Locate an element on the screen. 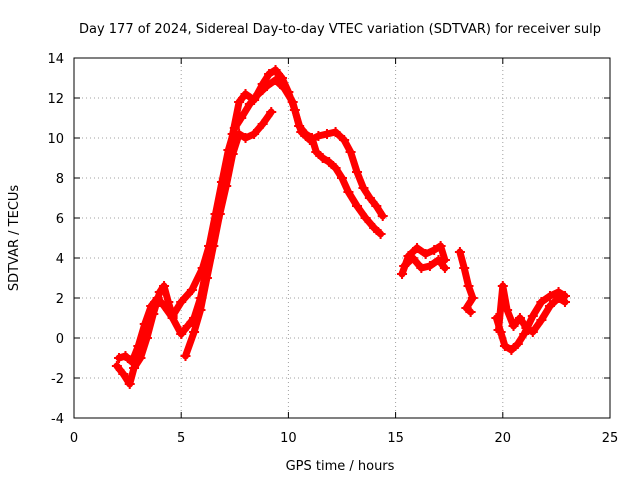  y-tick-label: 14 is located at coordinates (55, 59).